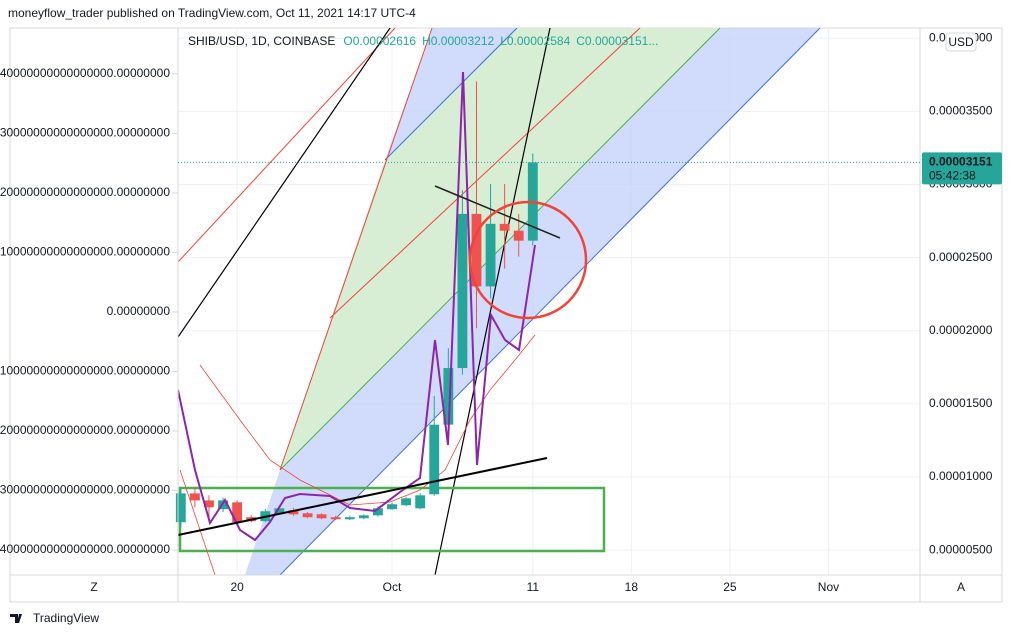 The image size is (1012, 637). Describe the element at coordinates (451, 94) in the screenshot. I see `channel-line` at that location.